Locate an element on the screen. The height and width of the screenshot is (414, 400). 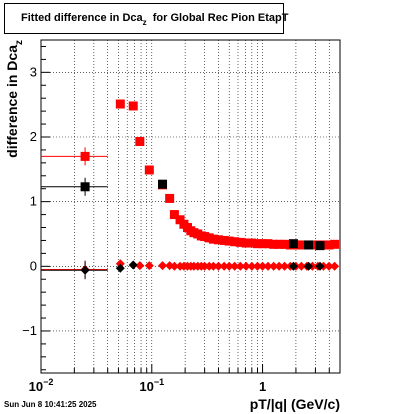
title-rest: for Global Rec Pion EtapT is located at coordinates (220, 18).